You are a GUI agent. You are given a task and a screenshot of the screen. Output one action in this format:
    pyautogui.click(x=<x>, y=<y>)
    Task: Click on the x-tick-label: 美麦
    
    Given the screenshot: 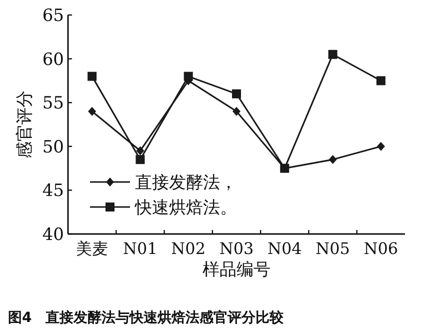 What is the action you would take?
    pyautogui.click(x=92, y=248)
    